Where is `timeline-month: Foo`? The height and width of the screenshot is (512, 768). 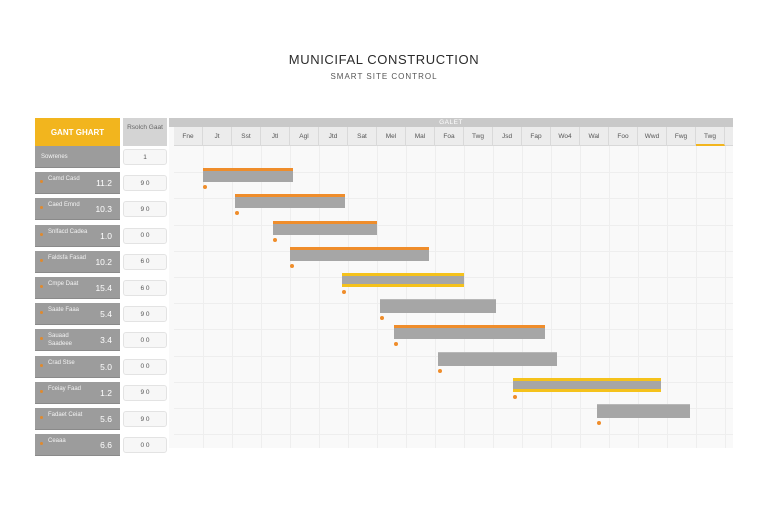 timeline-month: Foo is located at coordinates (623, 136).